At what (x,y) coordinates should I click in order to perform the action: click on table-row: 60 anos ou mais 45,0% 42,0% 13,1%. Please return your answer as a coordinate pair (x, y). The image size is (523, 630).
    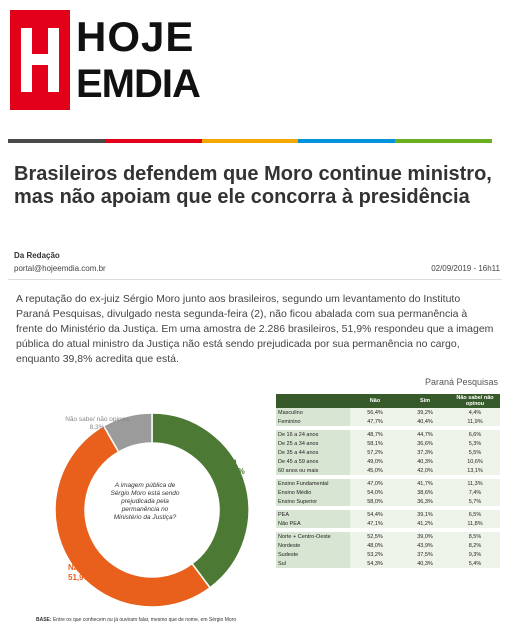
    Looking at the image, I should click on (388, 470).